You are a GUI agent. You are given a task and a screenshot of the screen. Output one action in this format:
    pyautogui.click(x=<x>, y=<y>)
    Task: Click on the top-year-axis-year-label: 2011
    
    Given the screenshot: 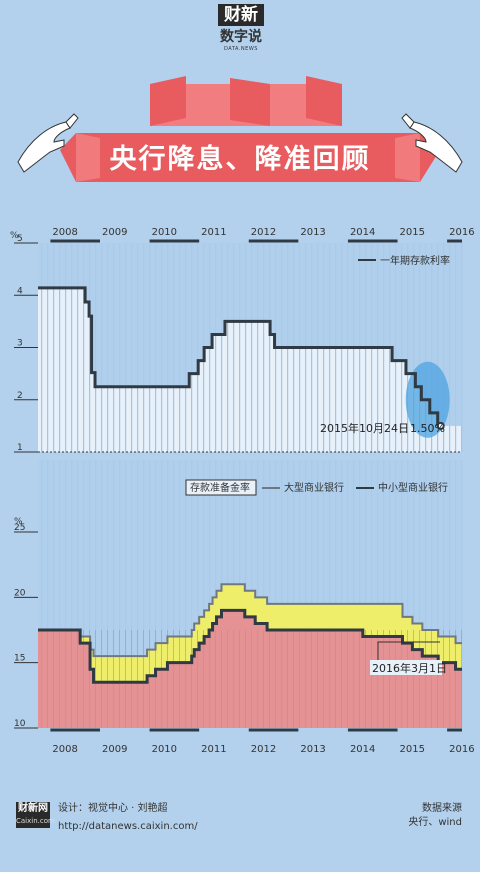 What is the action you would take?
    pyautogui.click(x=213, y=232)
    